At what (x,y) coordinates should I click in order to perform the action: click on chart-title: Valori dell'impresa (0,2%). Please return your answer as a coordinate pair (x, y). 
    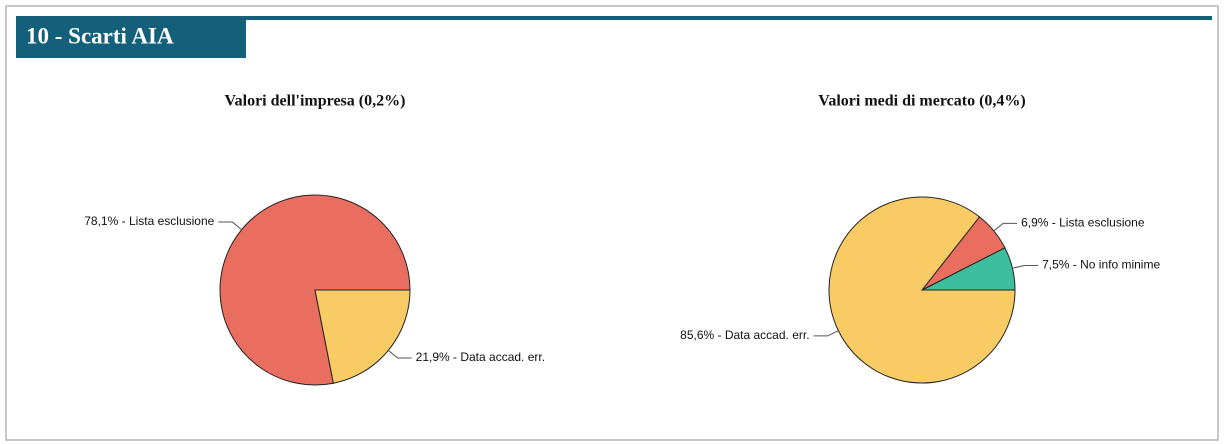
    Looking at the image, I should click on (315, 101).